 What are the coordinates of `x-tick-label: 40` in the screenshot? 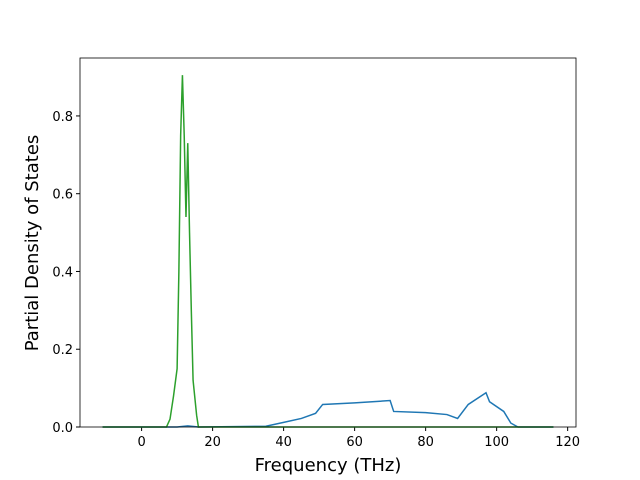 It's located at (283, 442).